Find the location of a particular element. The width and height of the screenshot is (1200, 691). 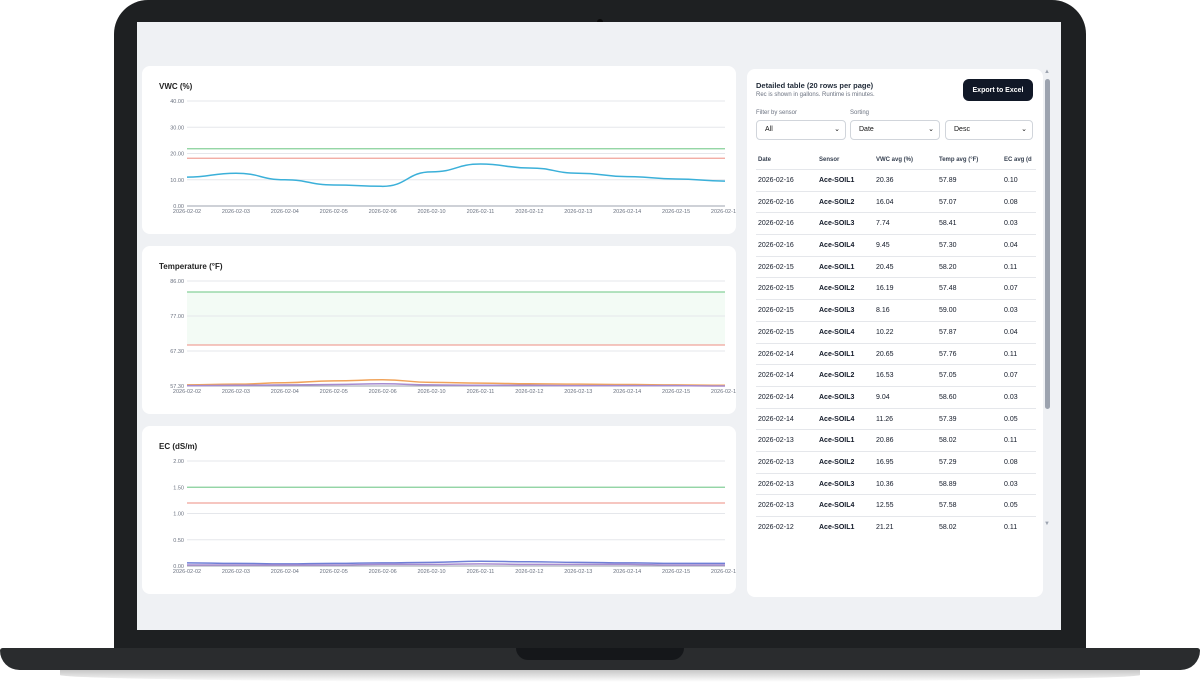

column-header-date: Date is located at coordinates (765, 160).